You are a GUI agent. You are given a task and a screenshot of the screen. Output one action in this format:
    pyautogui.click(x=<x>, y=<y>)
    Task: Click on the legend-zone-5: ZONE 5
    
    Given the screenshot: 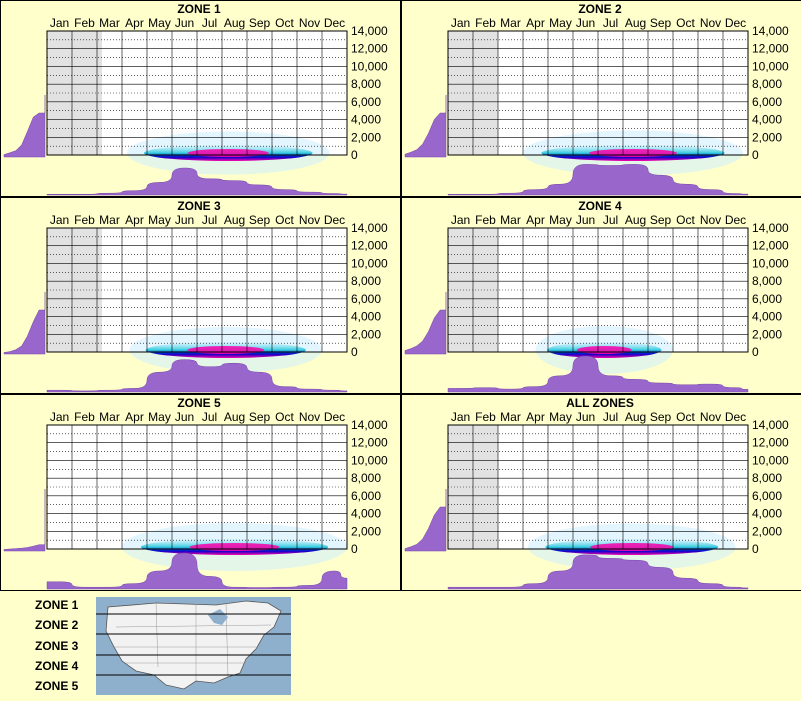 What is the action you would take?
    pyautogui.click(x=57, y=686)
    